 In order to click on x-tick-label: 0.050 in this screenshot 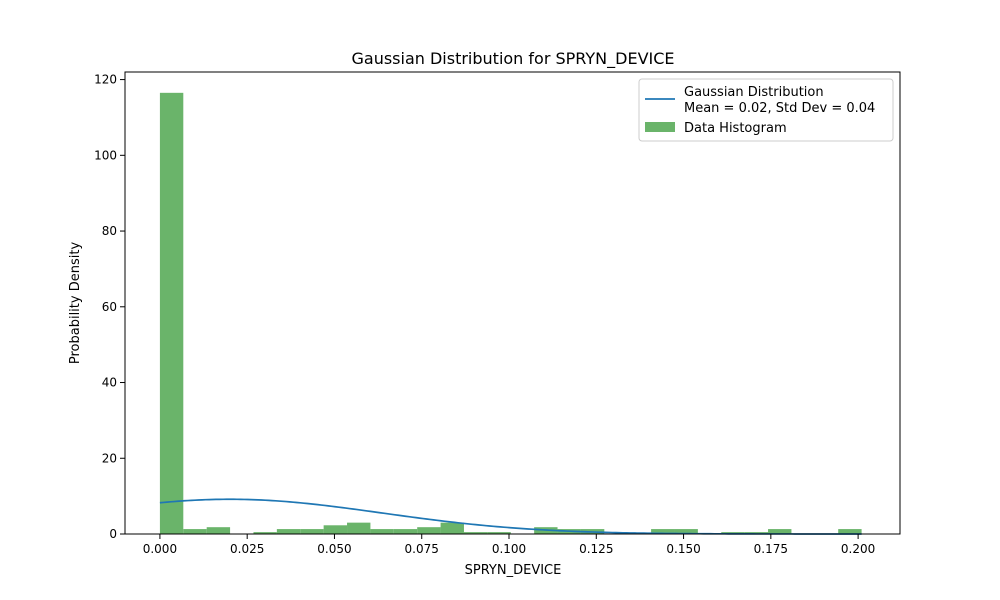, I will do `click(334, 549)`.